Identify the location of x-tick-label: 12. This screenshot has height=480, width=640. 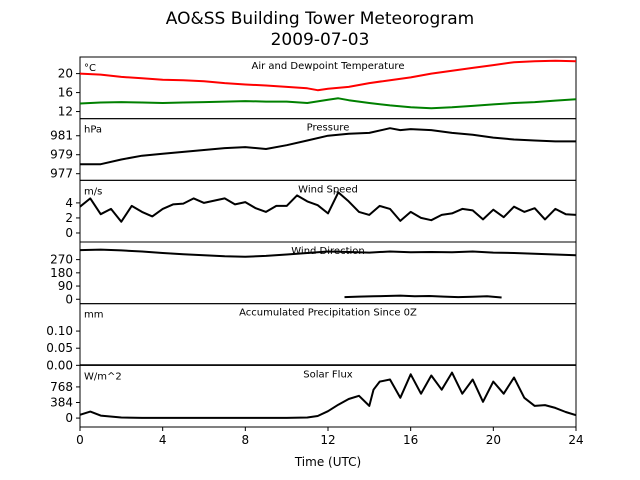
(327, 440).